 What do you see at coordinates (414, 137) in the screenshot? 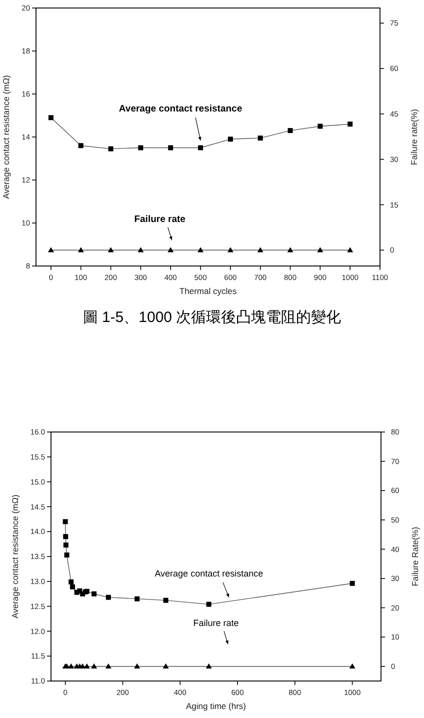
I see `y2-axis-title: Failure rate(%)` at bounding box center [414, 137].